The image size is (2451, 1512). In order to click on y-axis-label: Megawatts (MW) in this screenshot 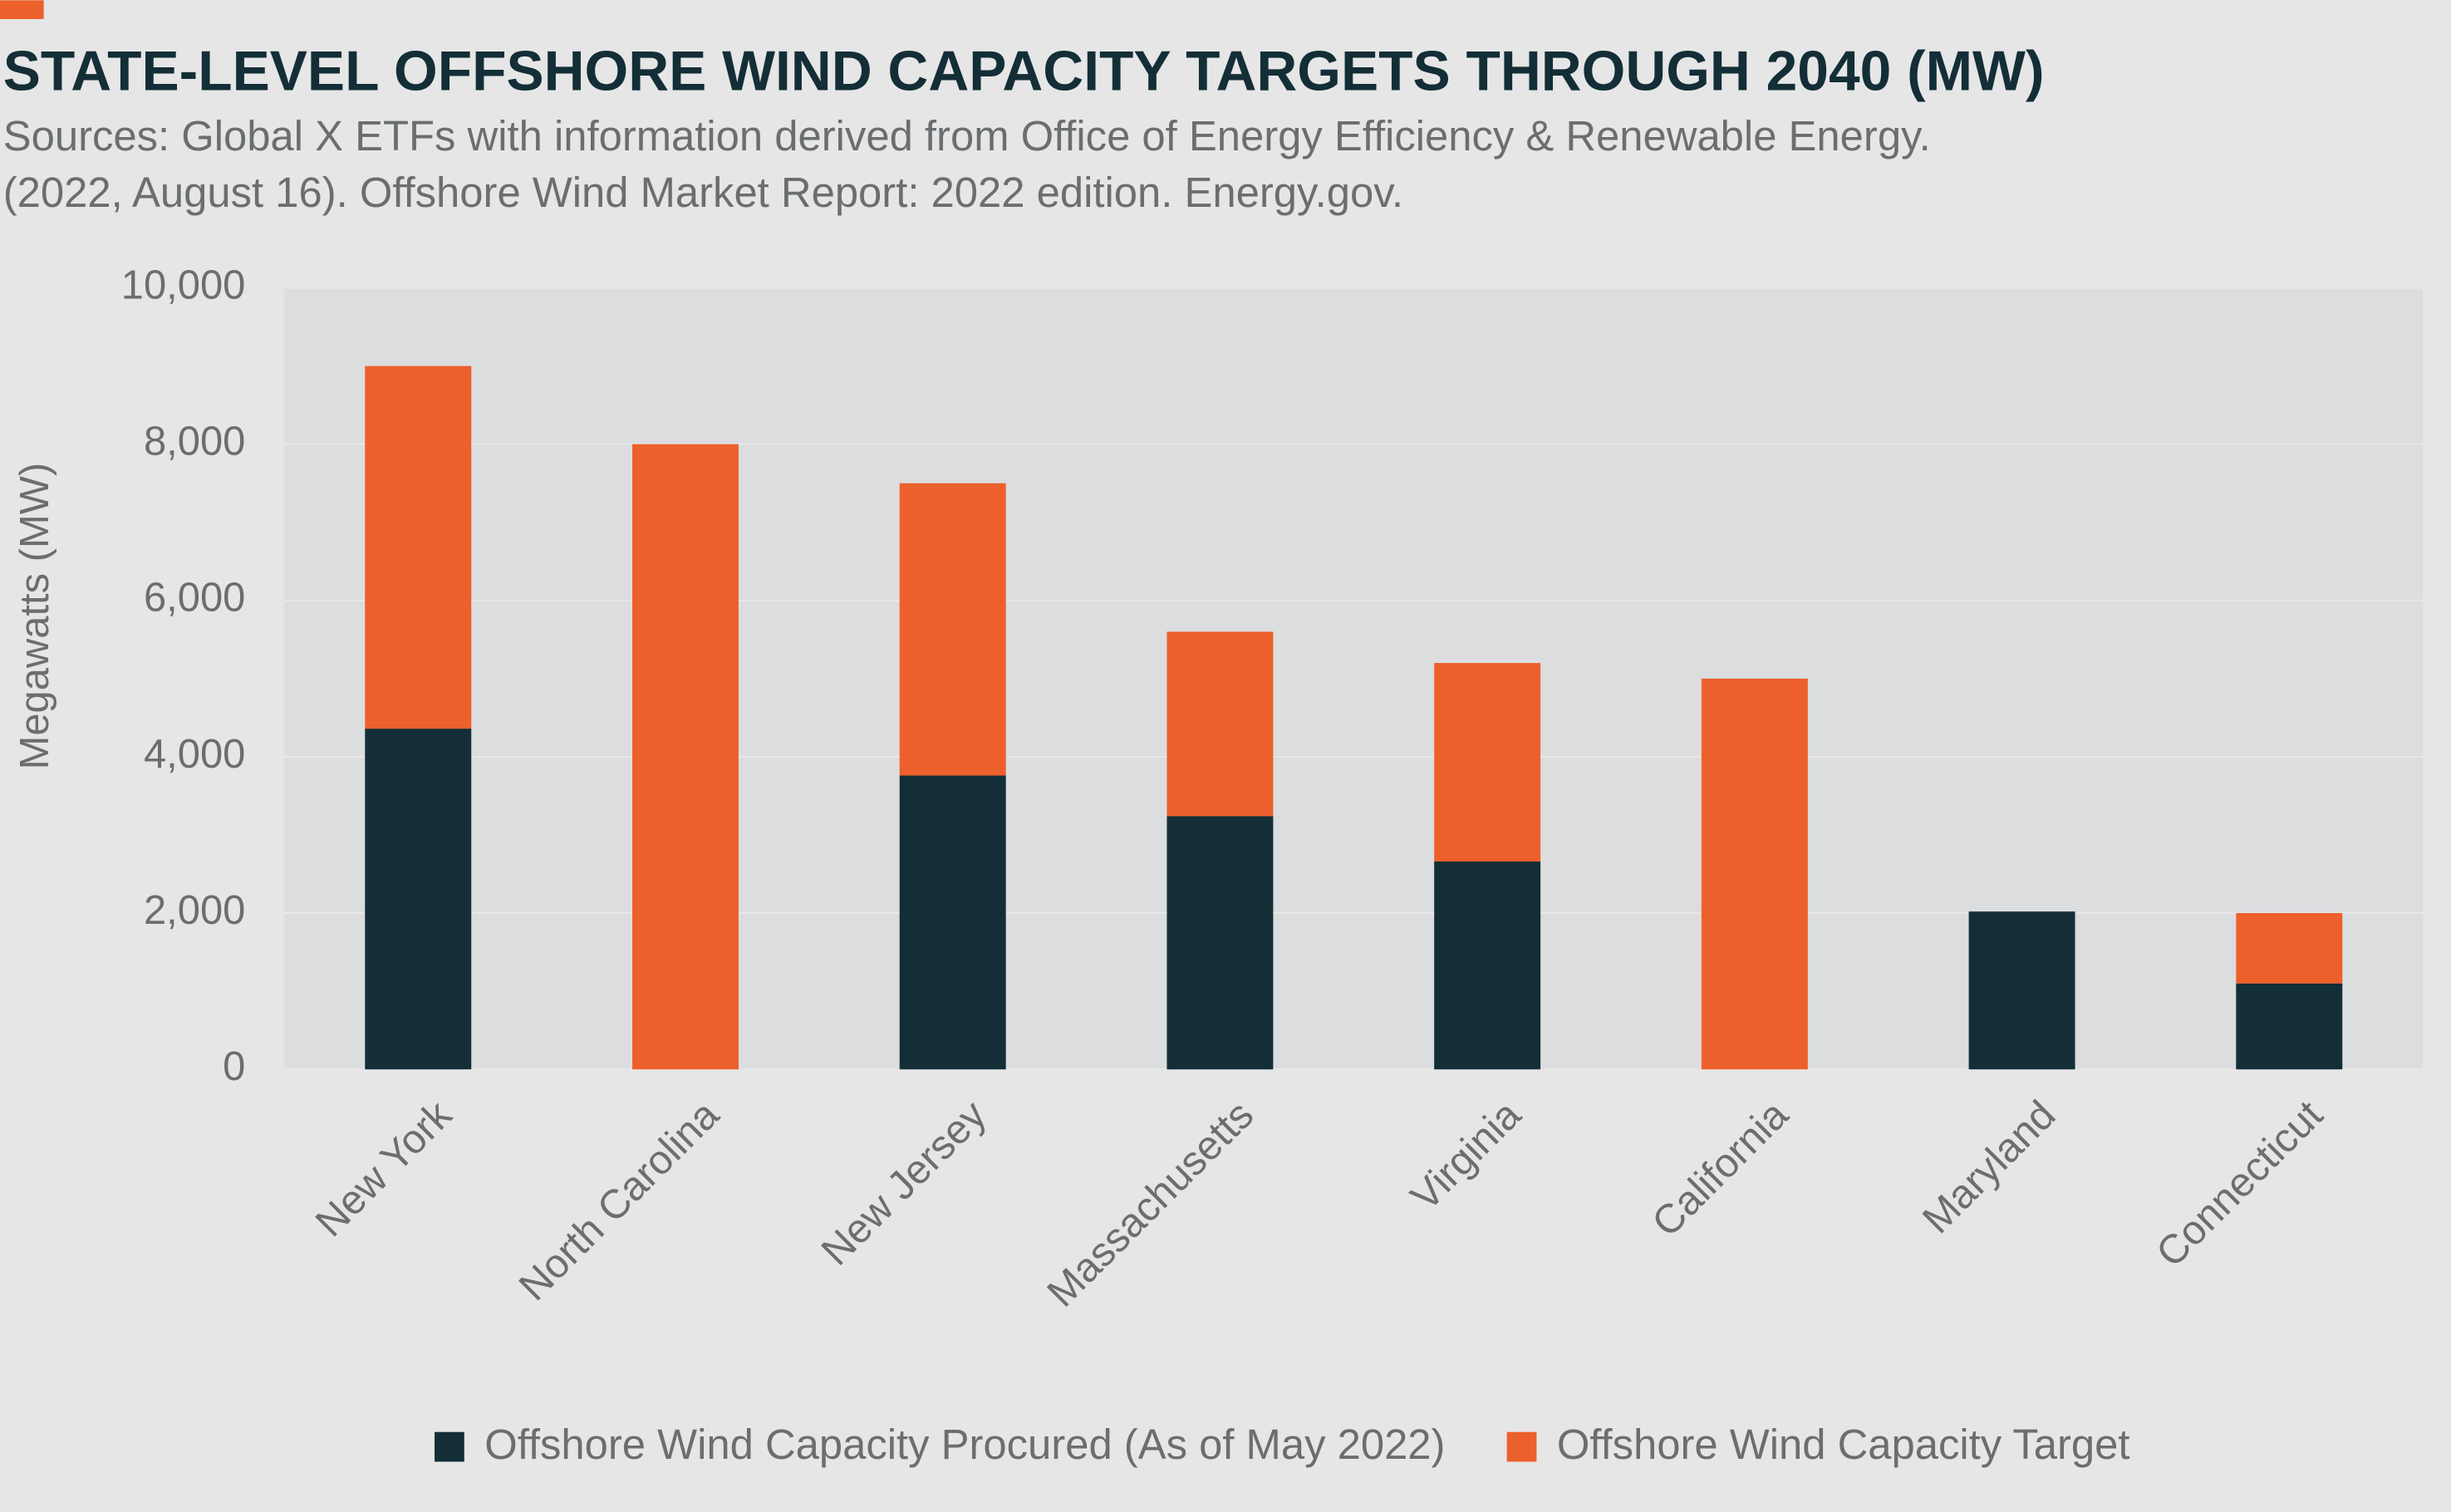, I will do `click(34, 617)`.